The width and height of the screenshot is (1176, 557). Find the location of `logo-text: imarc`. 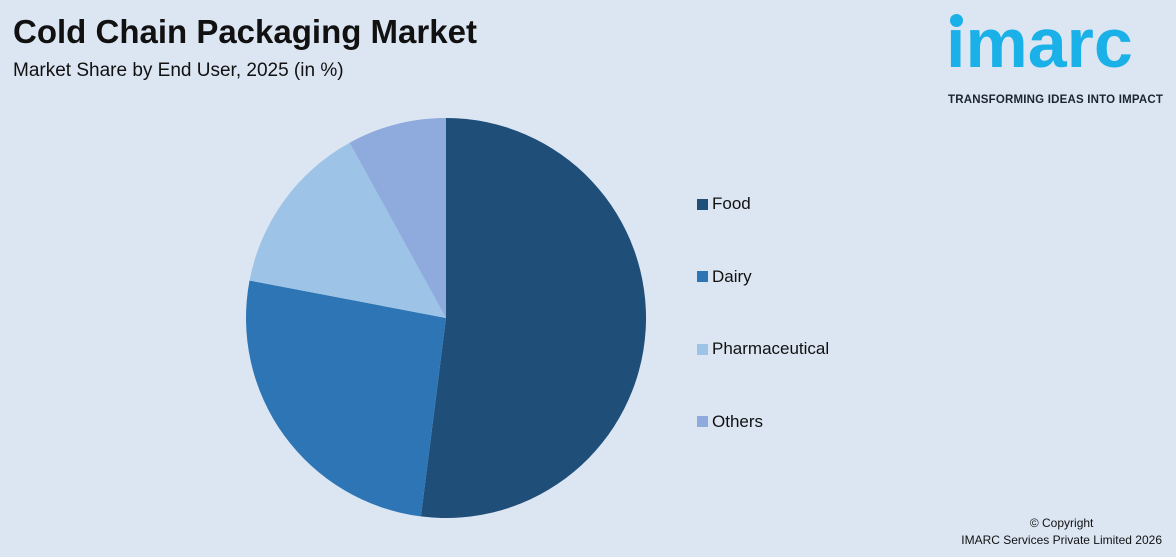

logo-text: imarc is located at coordinates (1039, 43).